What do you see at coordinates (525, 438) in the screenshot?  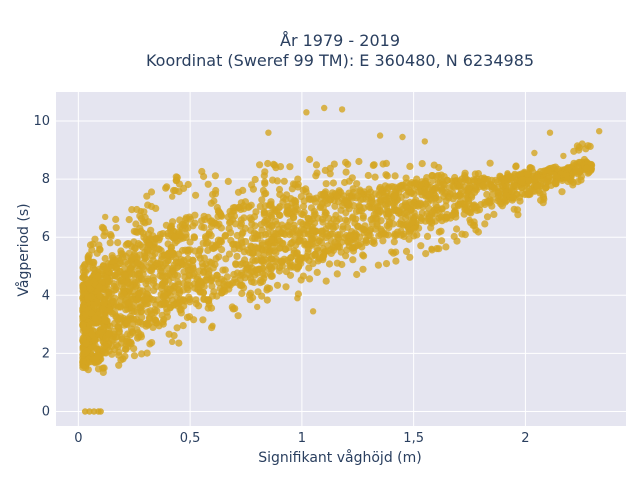 I see `x-tick-label: 2` at bounding box center [525, 438].